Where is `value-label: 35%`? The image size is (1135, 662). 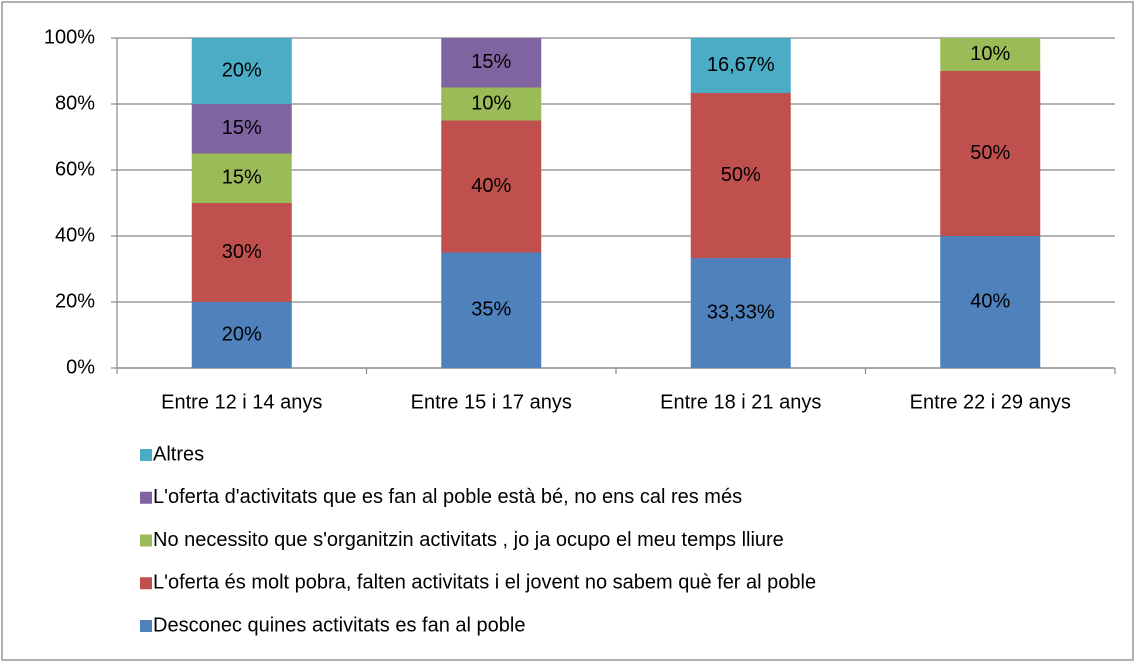
value-label: 35% is located at coordinates (491, 310).